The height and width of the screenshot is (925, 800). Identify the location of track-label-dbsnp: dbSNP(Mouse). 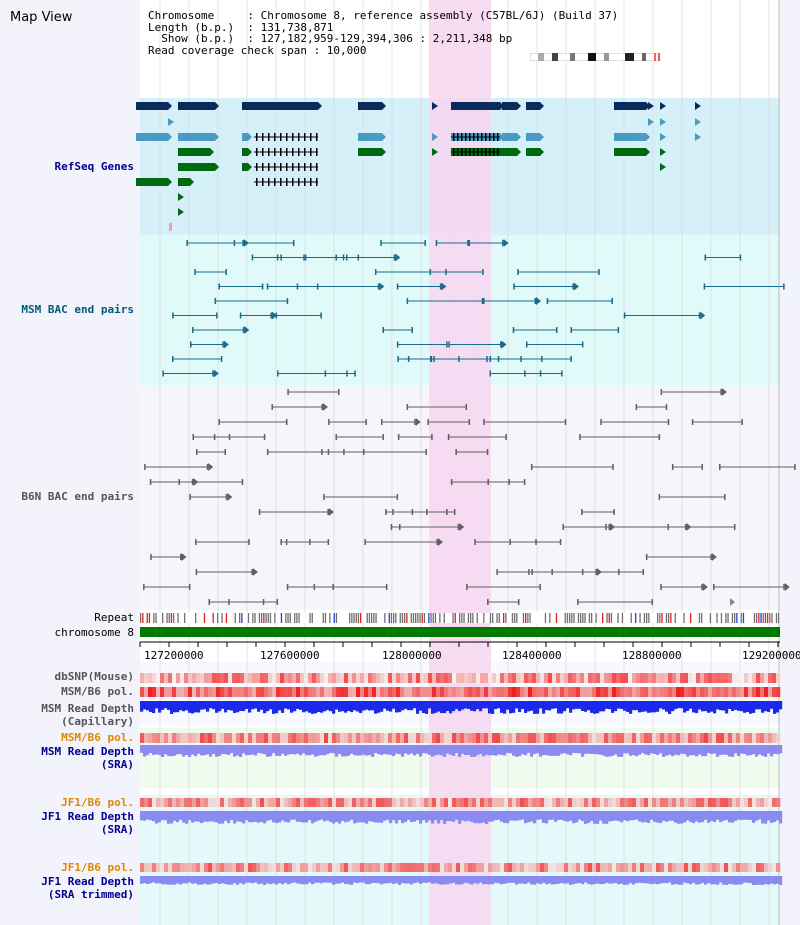
(94, 676).